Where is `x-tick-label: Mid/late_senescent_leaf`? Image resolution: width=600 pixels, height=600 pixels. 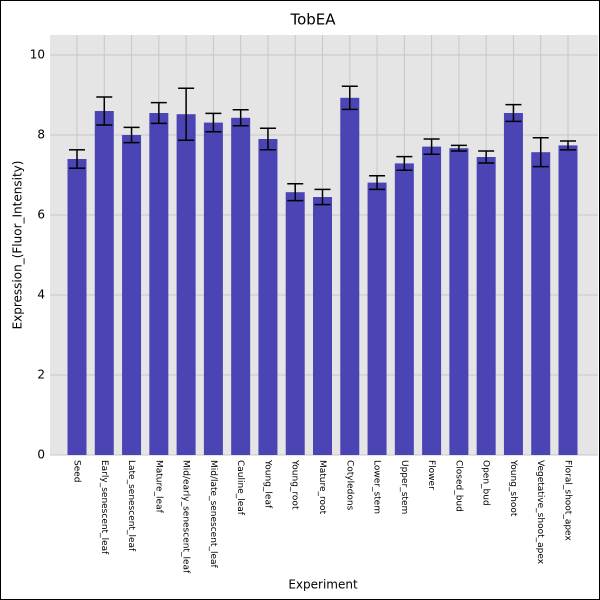
x-tick-label: Mid/late_senescent_leaf is located at coordinates (213, 514).